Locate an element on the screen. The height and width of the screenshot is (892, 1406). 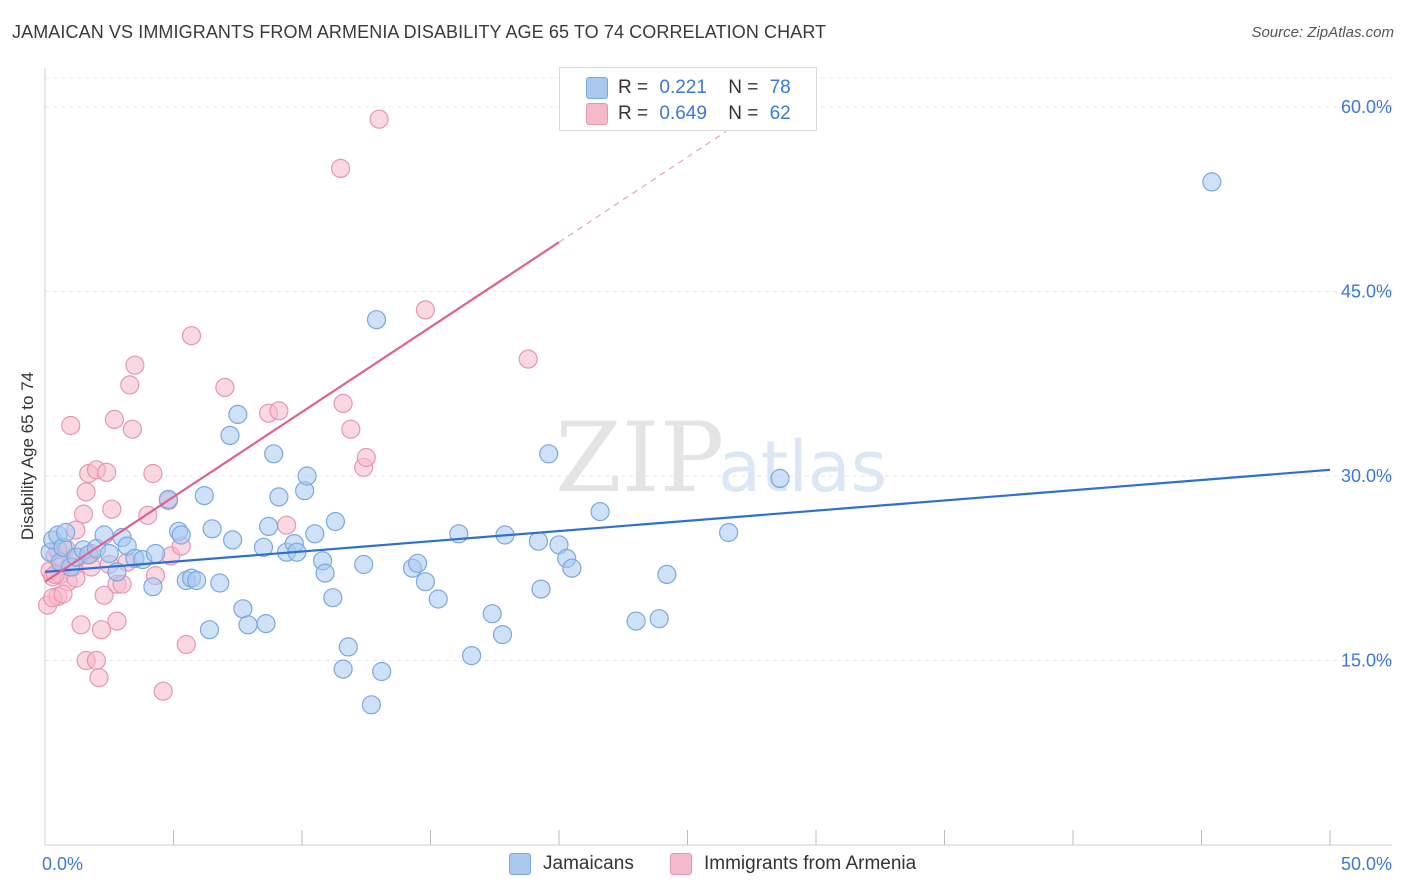
trend-line-armenia-extension is located at coordinates (642, 187).